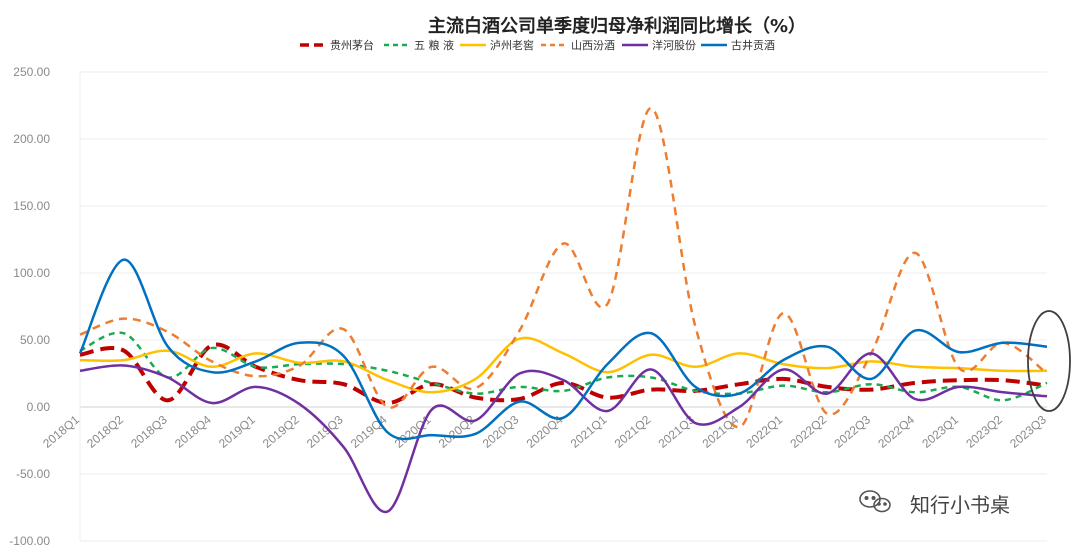  I want to click on y-tick-label: 200.00, so click(31, 139).